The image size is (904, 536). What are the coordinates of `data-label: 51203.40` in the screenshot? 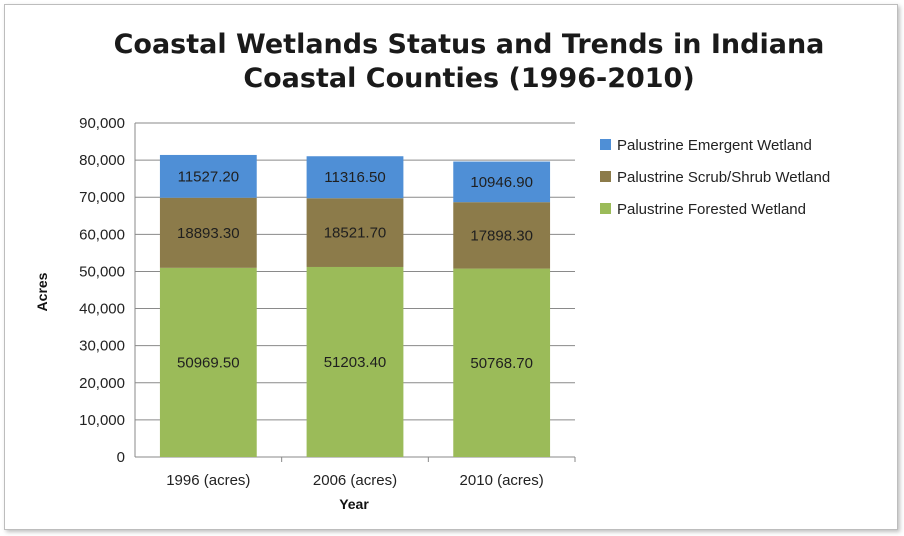 It's located at (355, 362).